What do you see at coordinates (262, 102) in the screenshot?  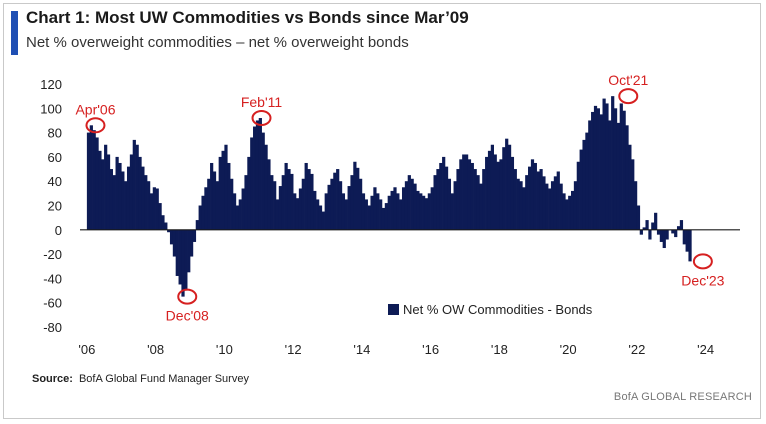 I see `annotation-label: Feb'11` at bounding box center [262, 102].